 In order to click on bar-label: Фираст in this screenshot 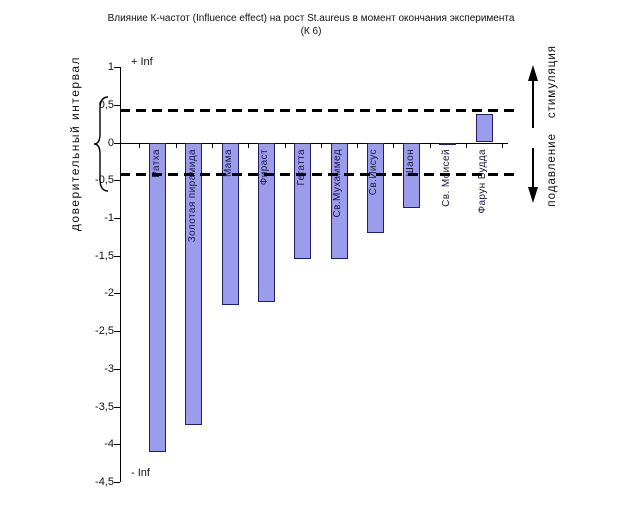, I will do `click(265, 166)`.